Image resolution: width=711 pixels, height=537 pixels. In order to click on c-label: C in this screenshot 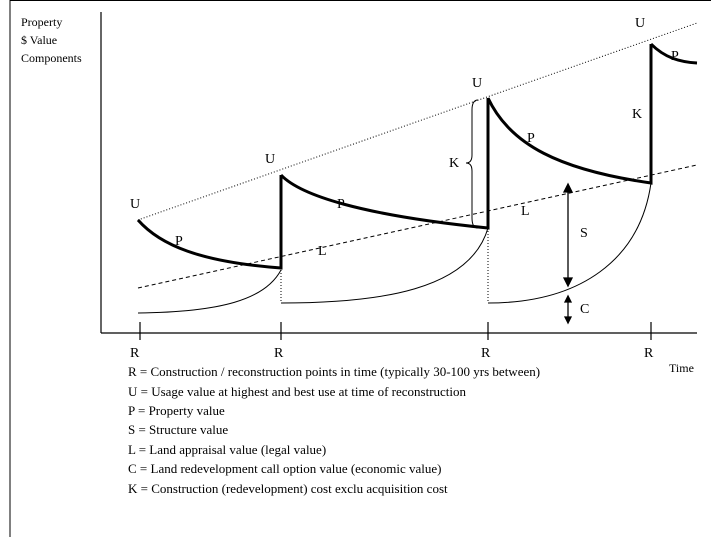, I will do `click(584, 309)`.